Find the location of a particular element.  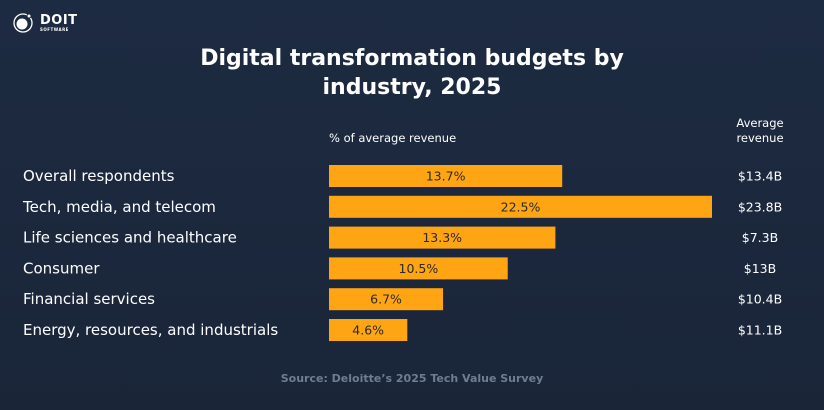

average-revenue-header: Average revenue is located at coordinates (760, 130).